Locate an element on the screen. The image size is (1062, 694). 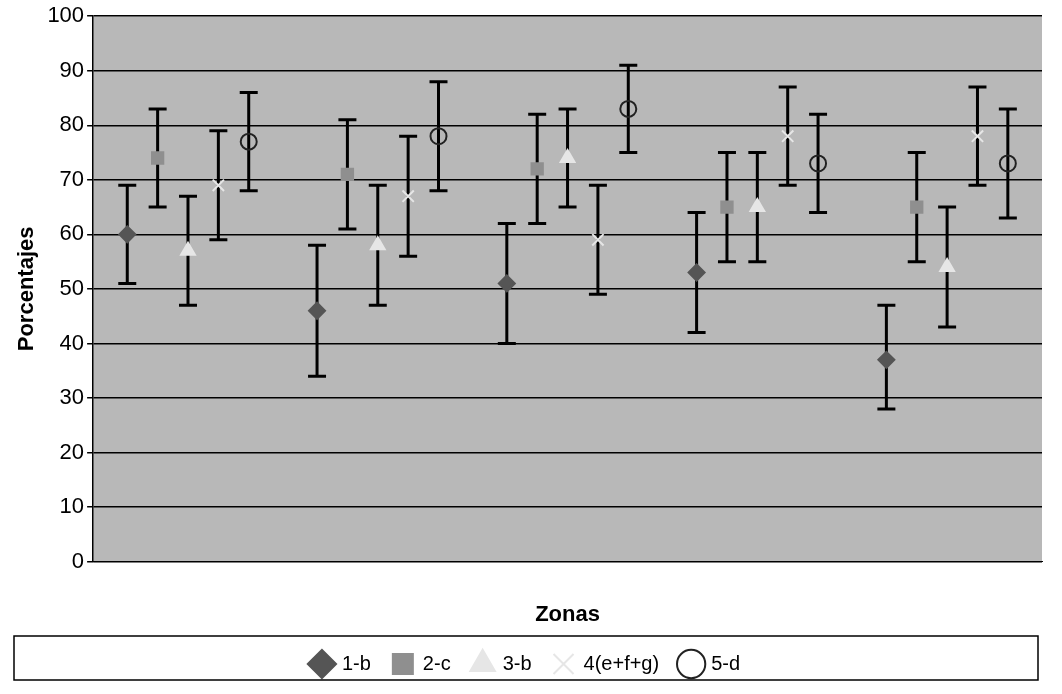
y-tick-label: 40 is located at coordinates (72, 342).